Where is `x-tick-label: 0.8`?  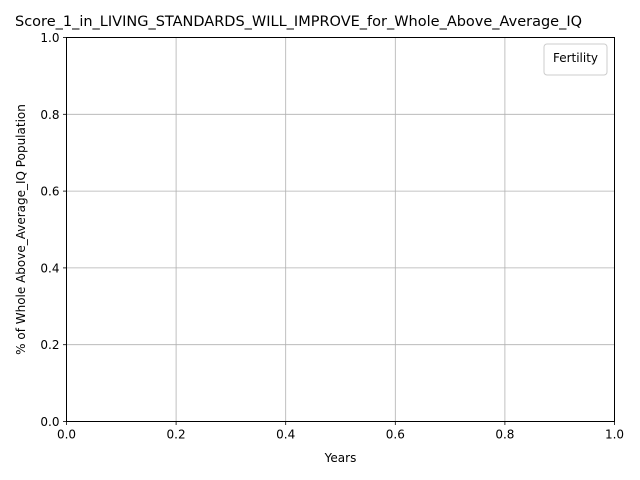 x-tick-label: 0.8 is located at coordinates (504, 435).